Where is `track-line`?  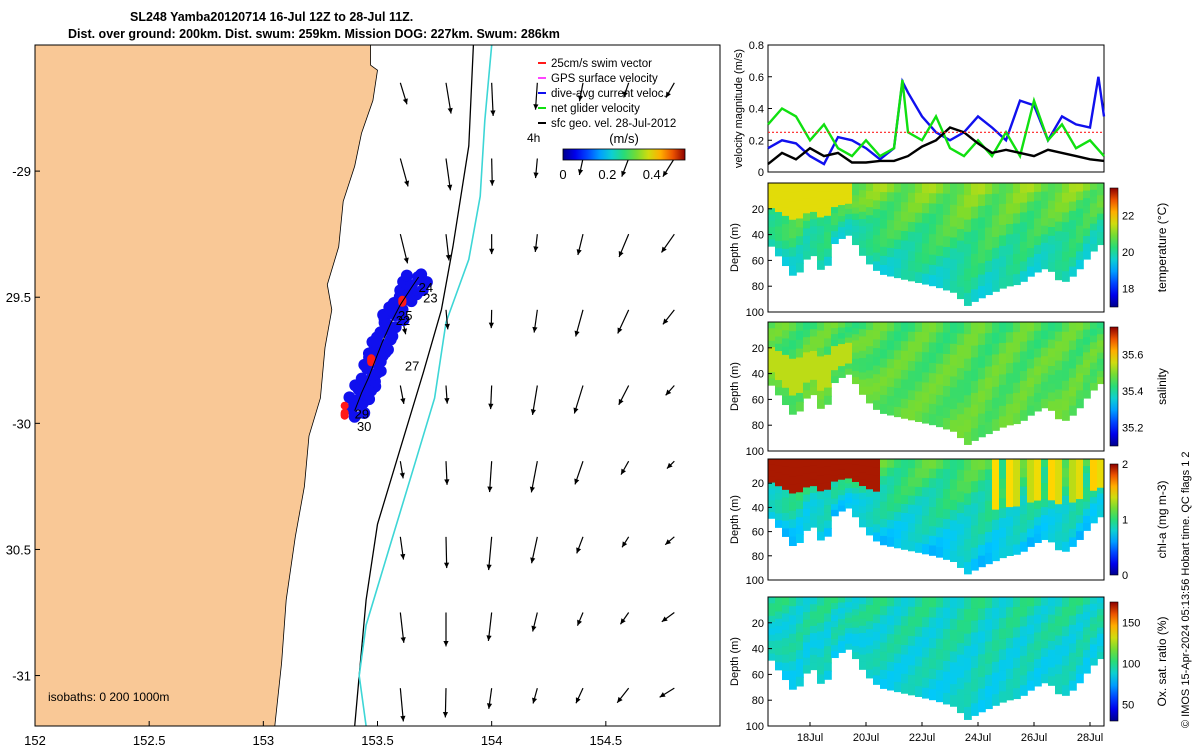
track-line is located at coordinates (387, 343).